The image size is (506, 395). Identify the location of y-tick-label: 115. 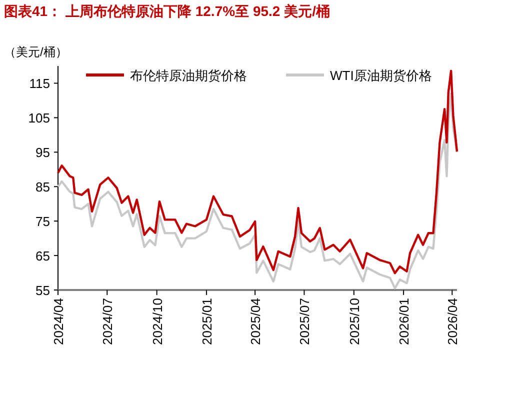
(39, 84).